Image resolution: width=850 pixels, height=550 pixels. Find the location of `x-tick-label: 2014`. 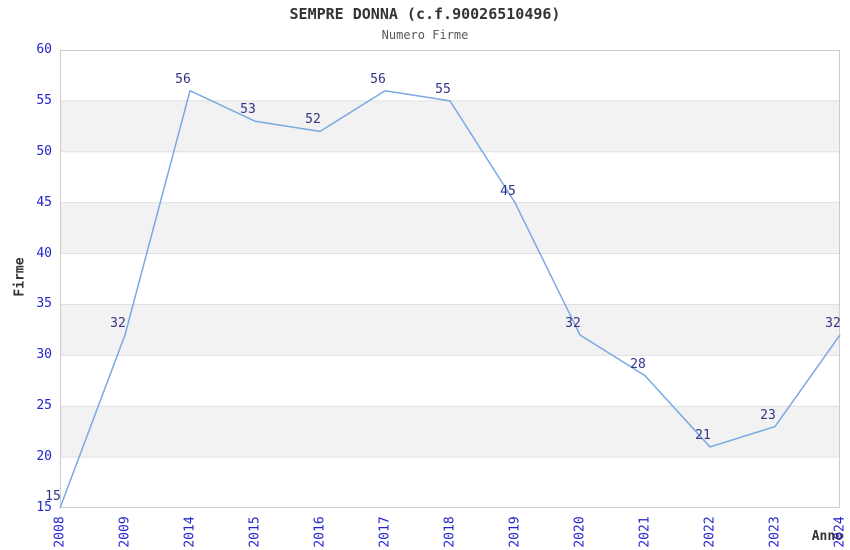

x-tick-label: 2014 is located at coordinates (190, 532).